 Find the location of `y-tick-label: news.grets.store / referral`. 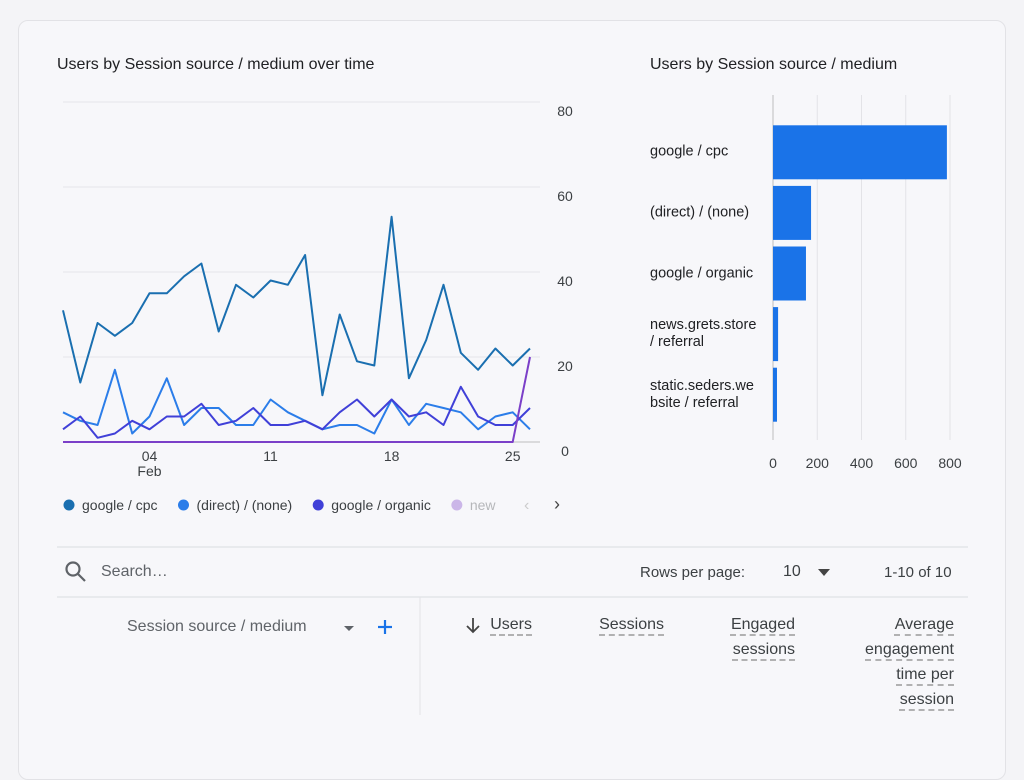

y-tick-label: news.grets.store / referral is located at coordinates (703, 334).